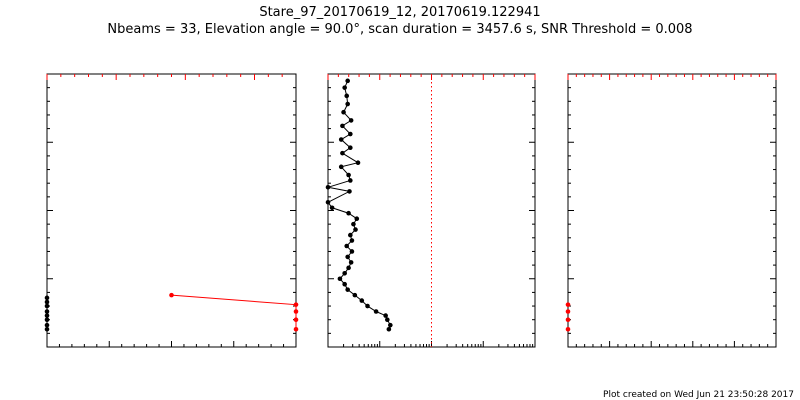 The width and height of the screenshot is (800, 400). I want to click on plot-title: Stare_97_20170619_12, 20170619.122941, so click(399, 12).